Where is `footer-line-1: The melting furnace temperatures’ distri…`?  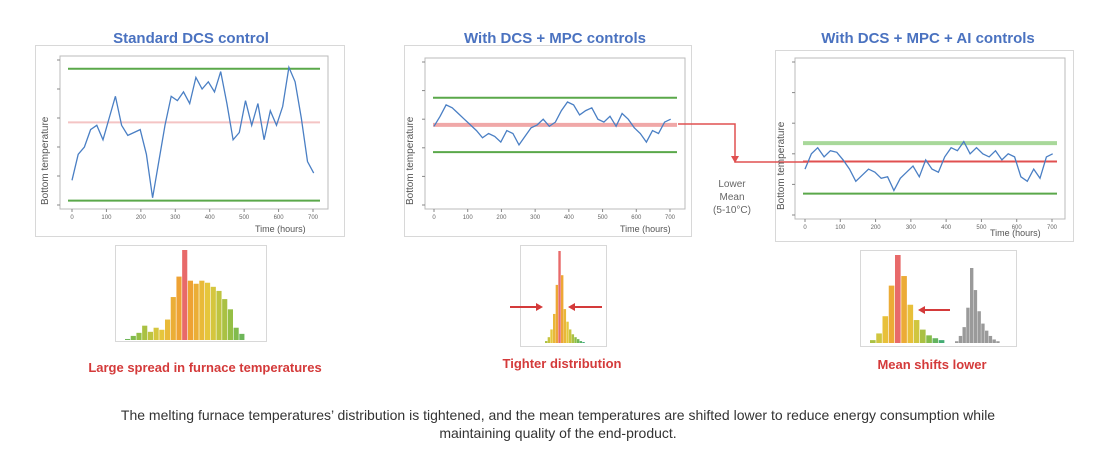 footer-line-1: The melting furnace temperatures’ distri… is located at coordinates (558, 415).